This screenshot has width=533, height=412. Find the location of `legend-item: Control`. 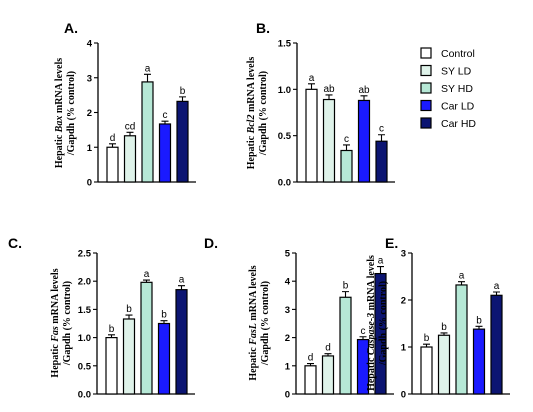

legend-item: Control is located at coordinates (447, 53).